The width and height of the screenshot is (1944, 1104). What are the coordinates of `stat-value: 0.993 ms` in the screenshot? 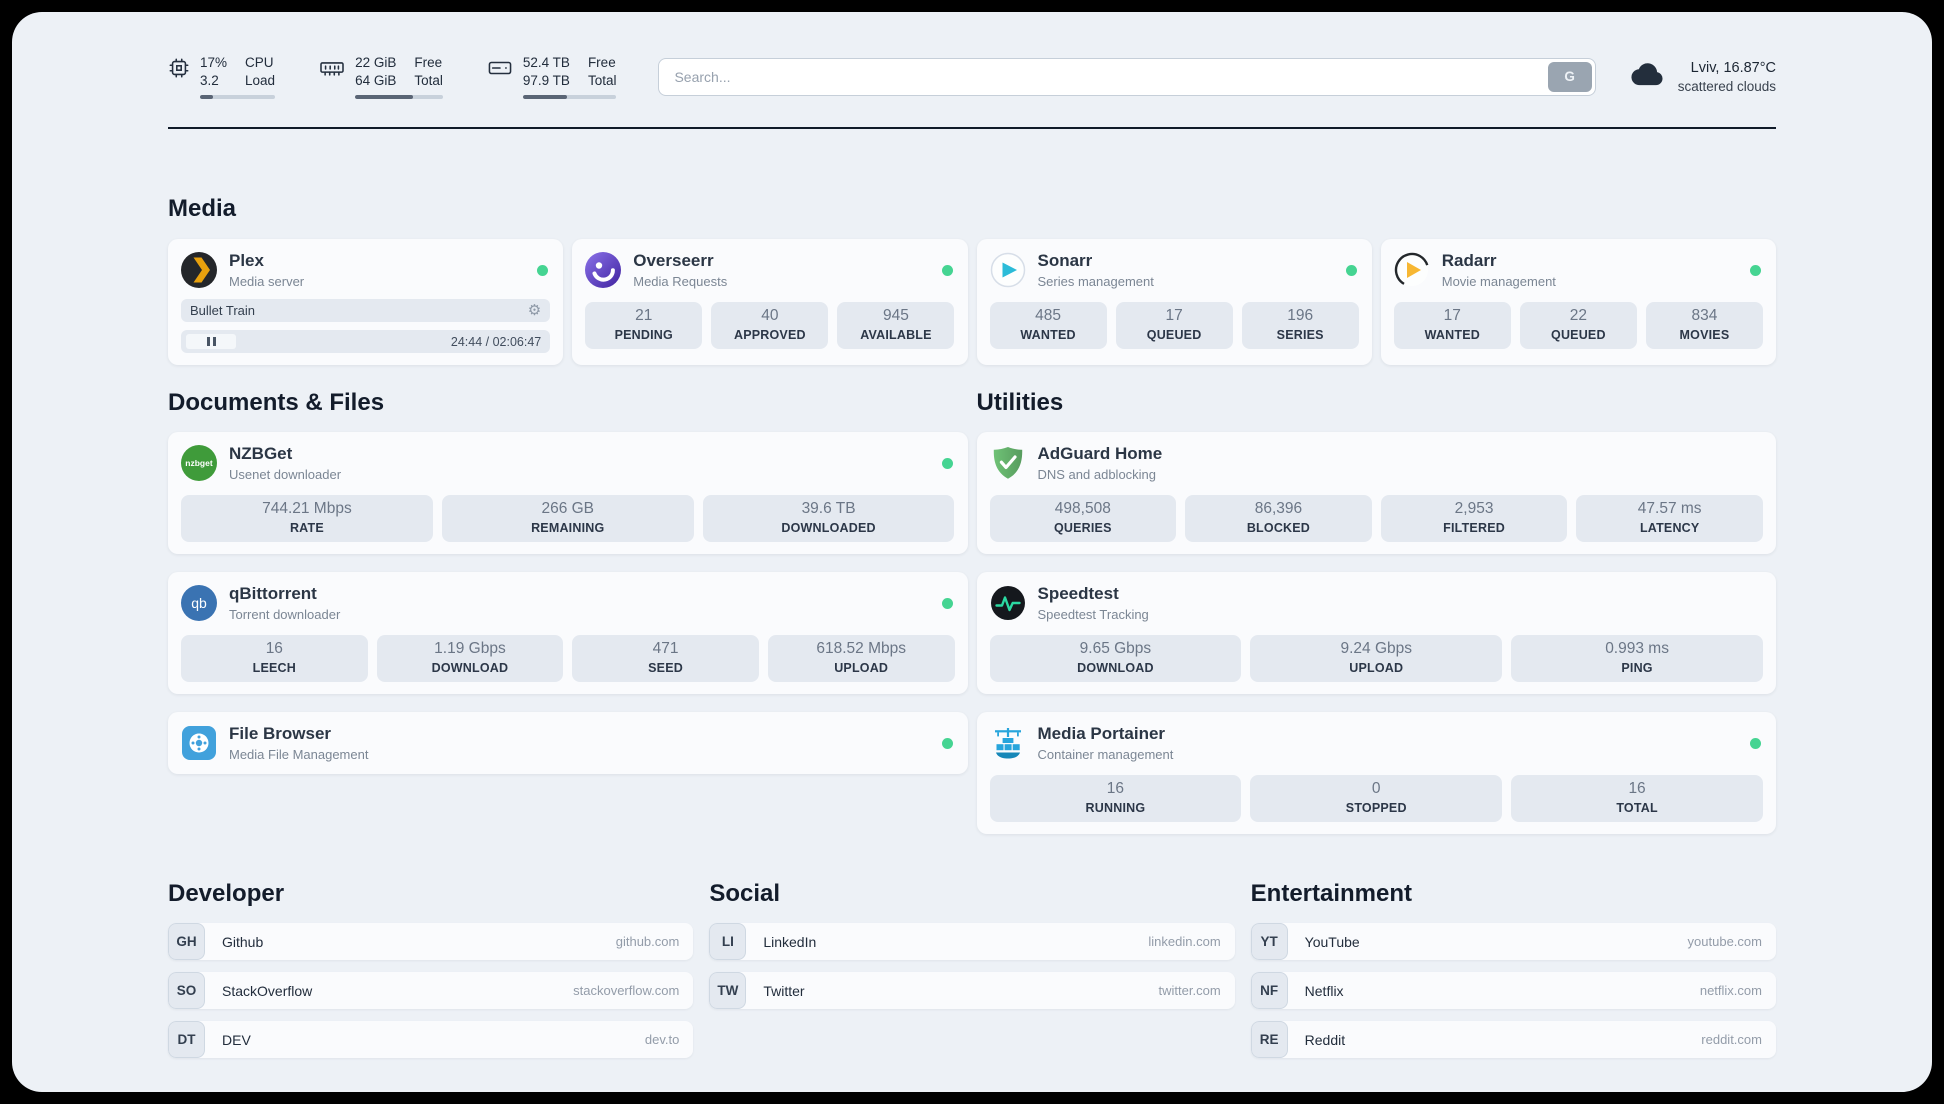 It's located at (1637, 649).